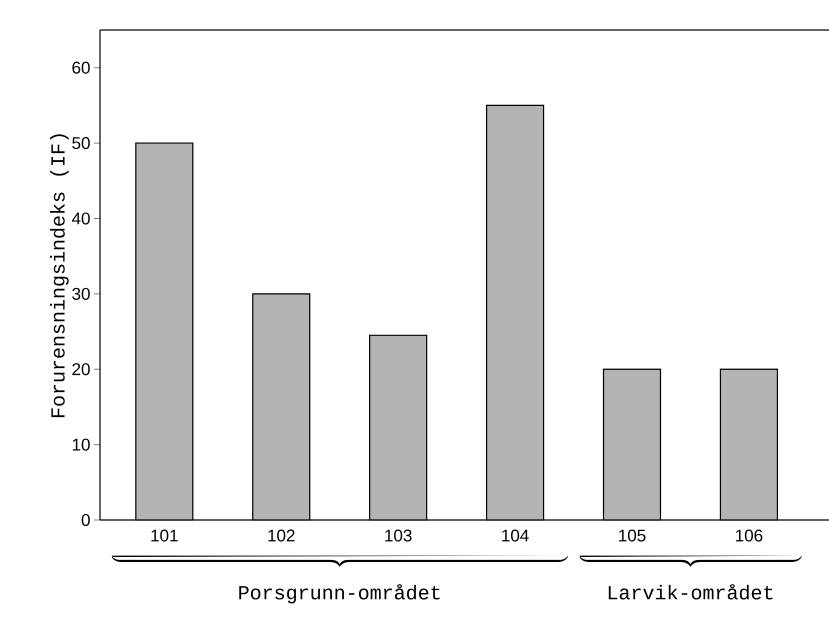 This screenshot has width=829, height=641. I want to click on text: Porsgrunn-området, so click(339, 594).